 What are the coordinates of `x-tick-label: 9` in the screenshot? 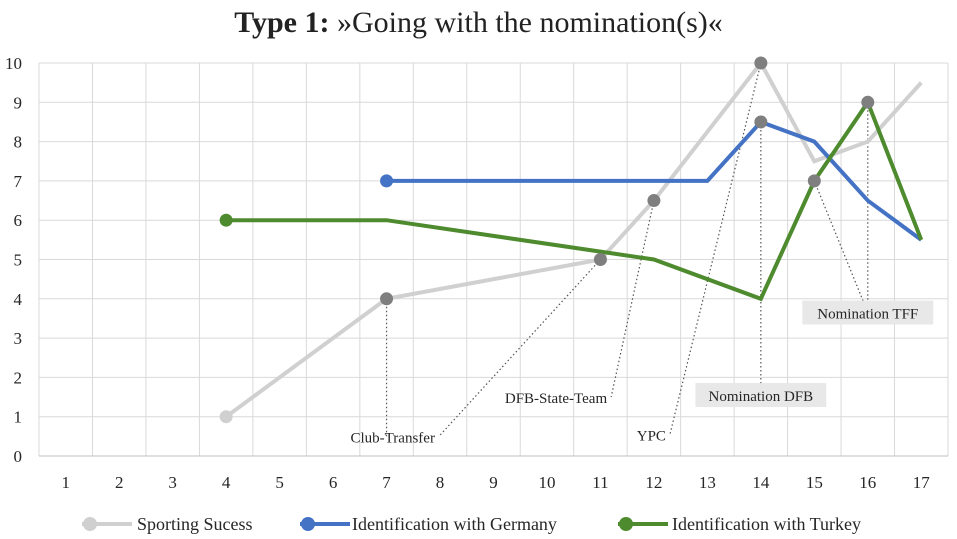 It's located at (493, 482).